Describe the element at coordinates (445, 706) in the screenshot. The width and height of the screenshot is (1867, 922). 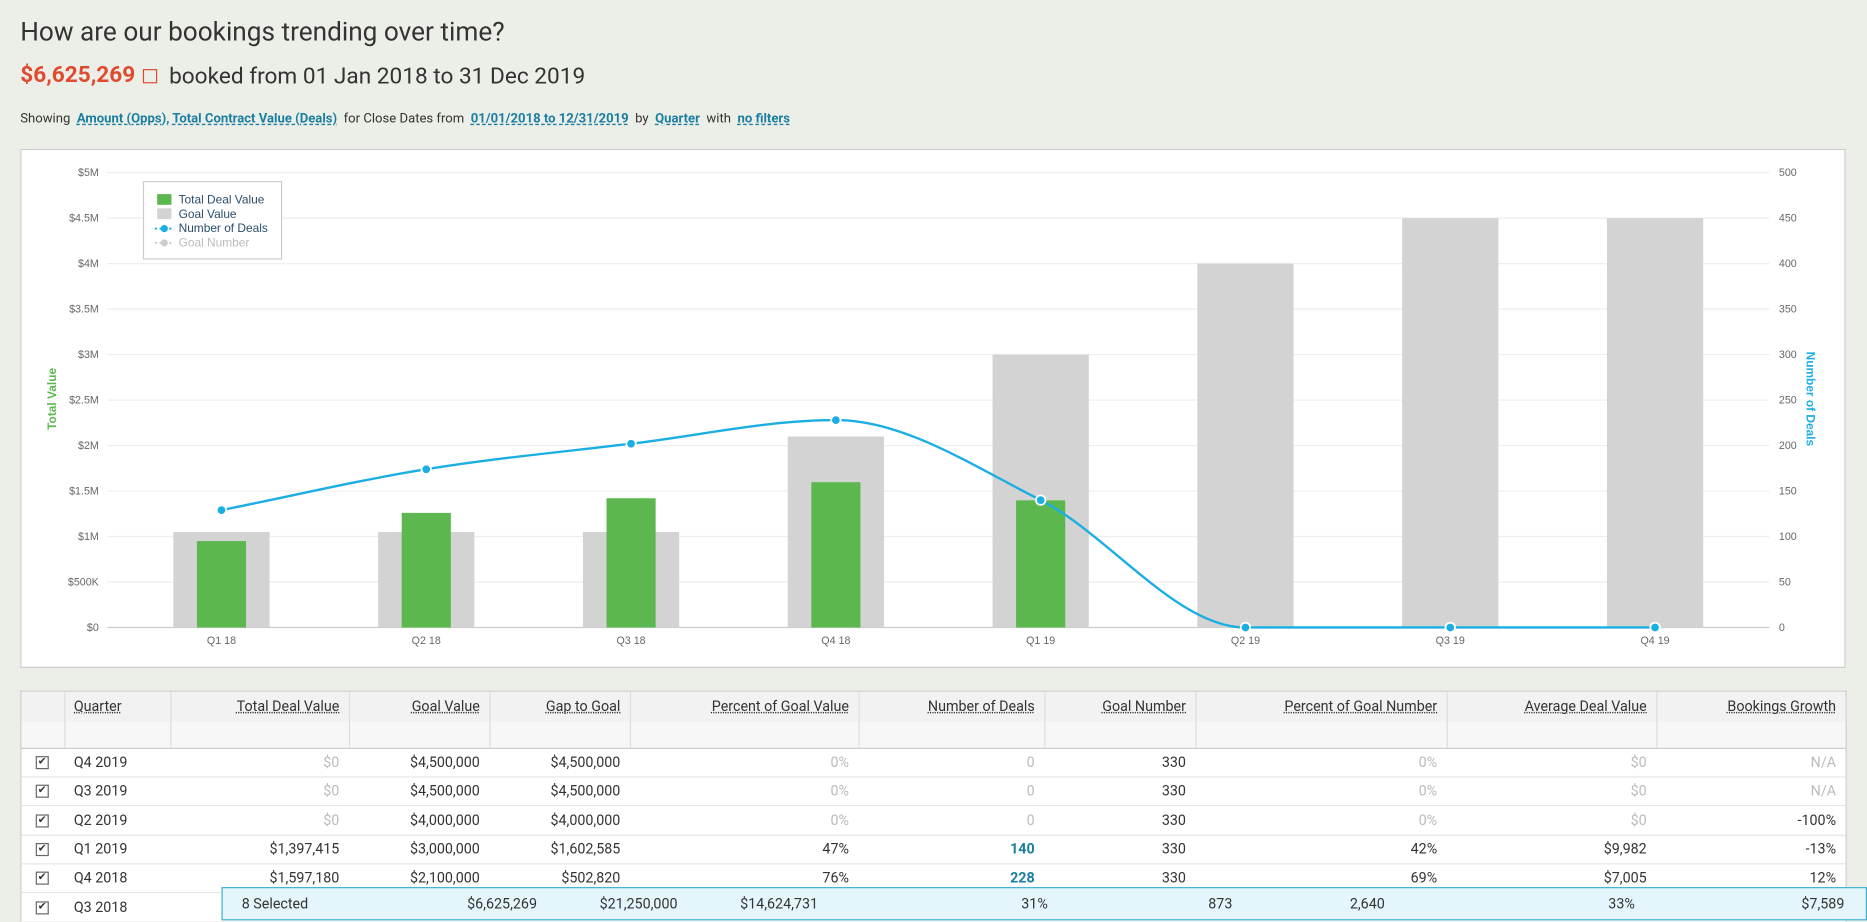
I see `column-header: Goal Value` at that location.